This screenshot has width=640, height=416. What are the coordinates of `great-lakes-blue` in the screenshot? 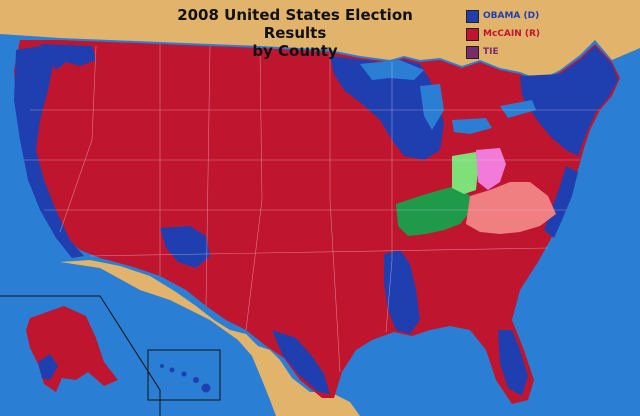 It's located at (387, 108).